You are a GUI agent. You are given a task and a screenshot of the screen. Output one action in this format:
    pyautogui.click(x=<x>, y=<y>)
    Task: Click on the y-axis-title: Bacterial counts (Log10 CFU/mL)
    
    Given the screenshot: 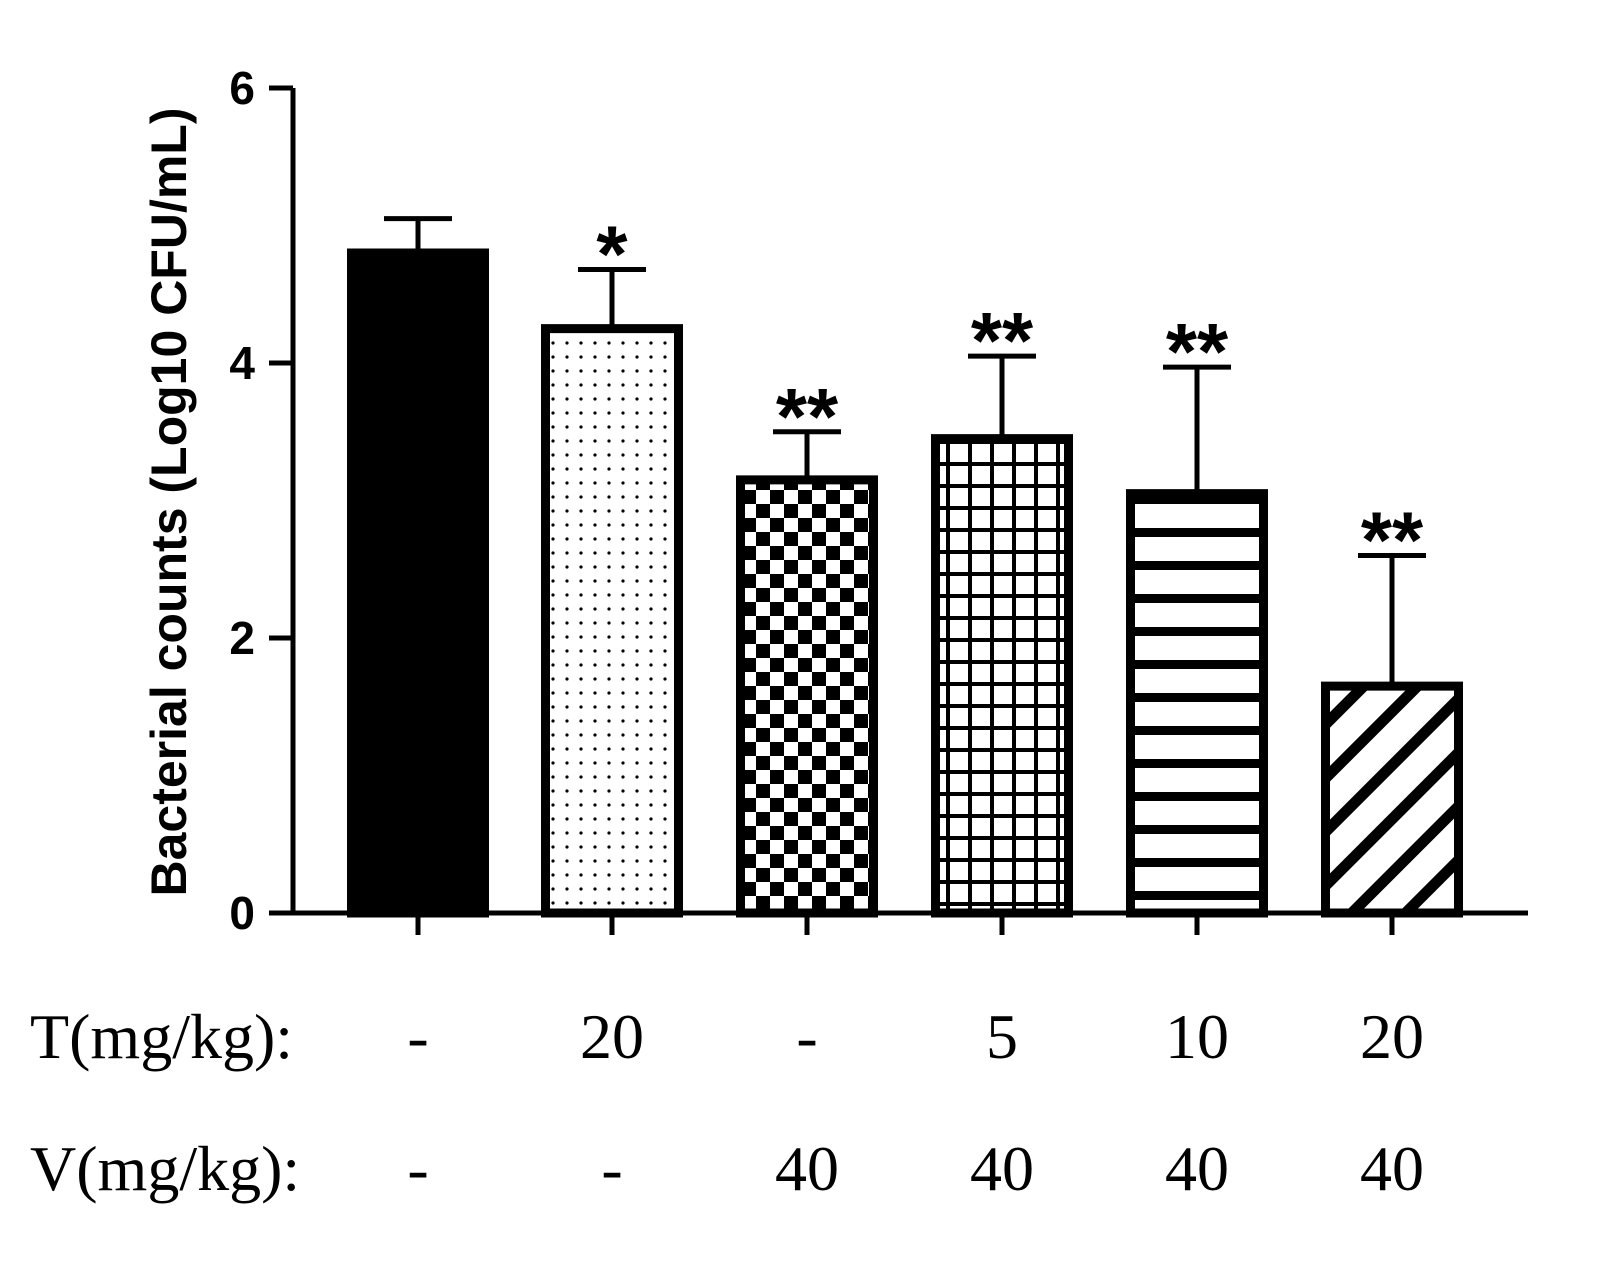 What is the action you would take?
    pyautogui.click(x=169, y=502)
    